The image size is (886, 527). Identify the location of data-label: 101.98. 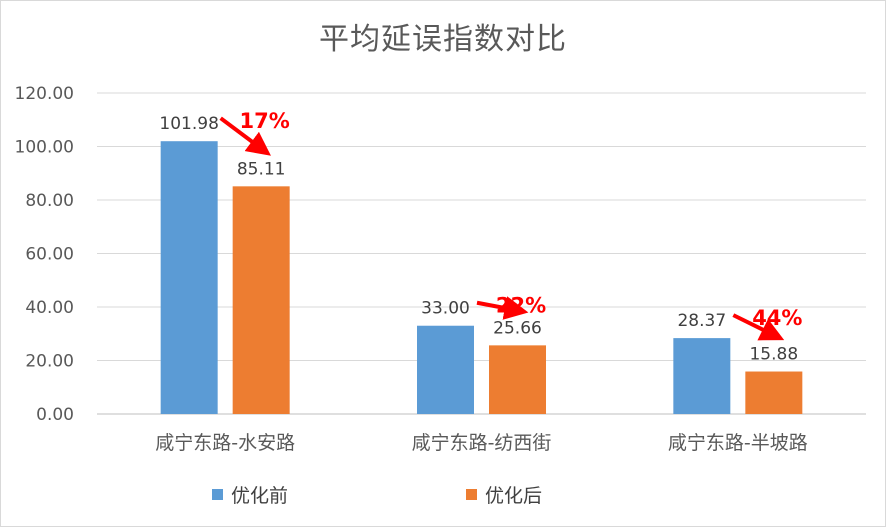
(188, 124).